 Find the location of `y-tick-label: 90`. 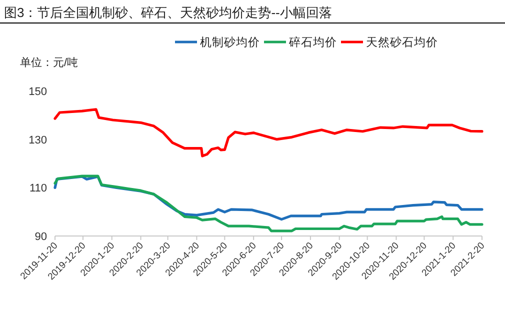

y-tick-label: 90 is located at coordinates (40, 237).